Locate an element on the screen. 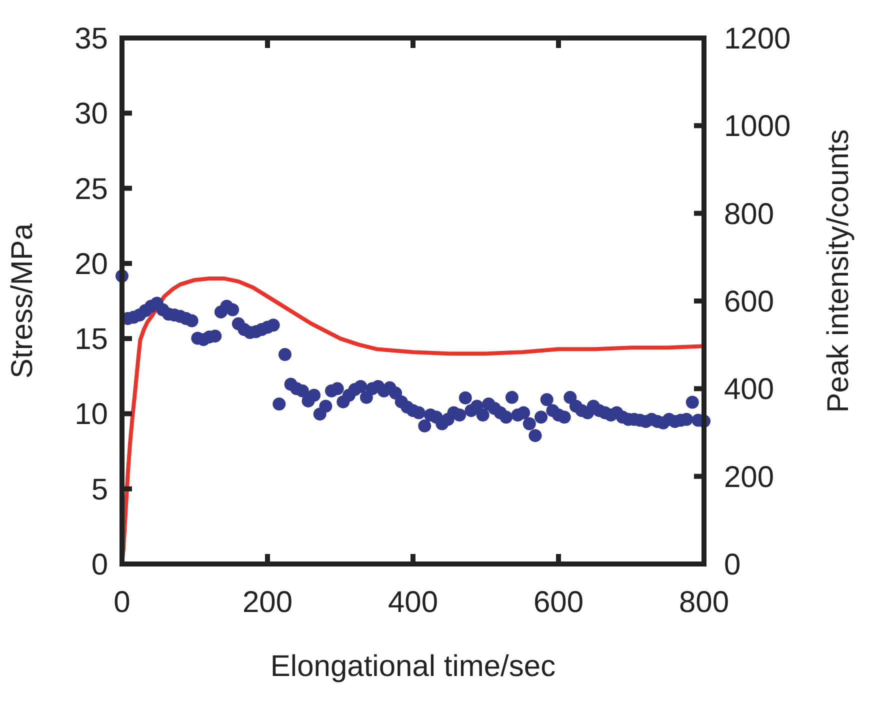 This screenshot has height=706, width=871. x-tick-label: 200 is located at coordinates (267, 602).